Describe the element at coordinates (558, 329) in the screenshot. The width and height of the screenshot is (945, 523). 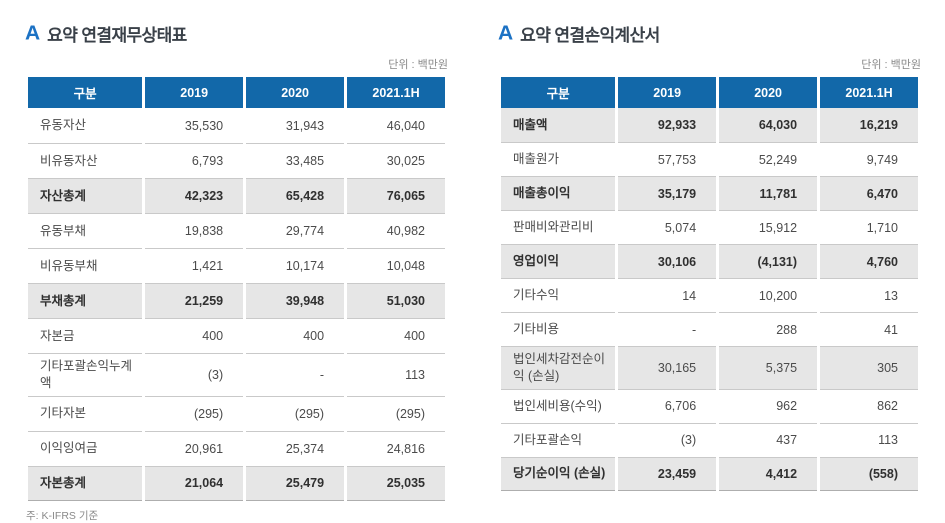
I see `row-label: 기타비용` at that location.